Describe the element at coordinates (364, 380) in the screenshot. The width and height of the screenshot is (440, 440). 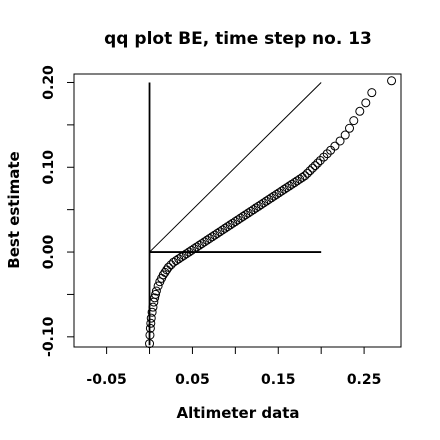
I see `x-tick-label: 0.25` at that location.